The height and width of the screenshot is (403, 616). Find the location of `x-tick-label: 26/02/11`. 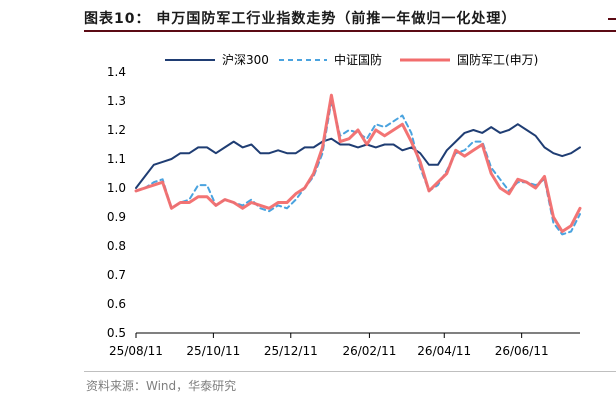

x-tick-label: 26/02/11 is located at coordinates (369, 351).